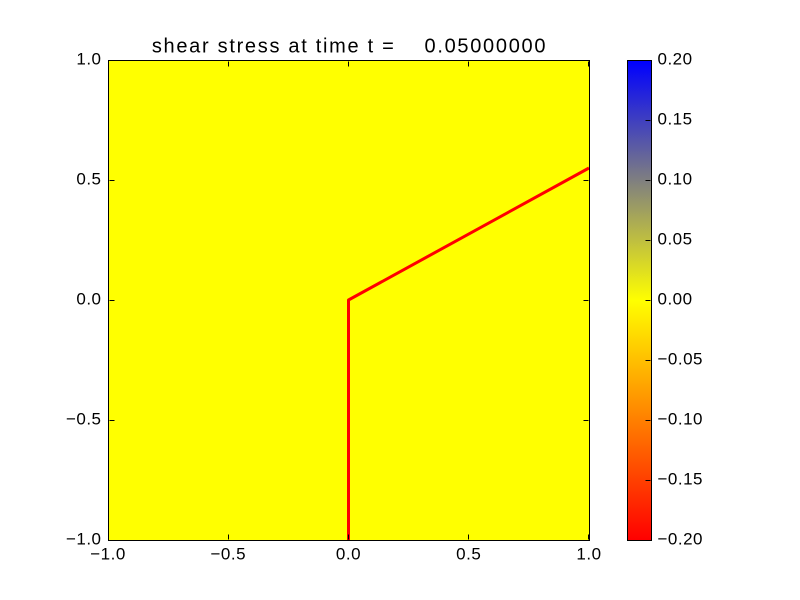 This screenshot has width=800, height=600. What do you see at coordinates (675, 59) in the screenshot?
I see `svg-text: 0.20` at bounding box center [675, 59].